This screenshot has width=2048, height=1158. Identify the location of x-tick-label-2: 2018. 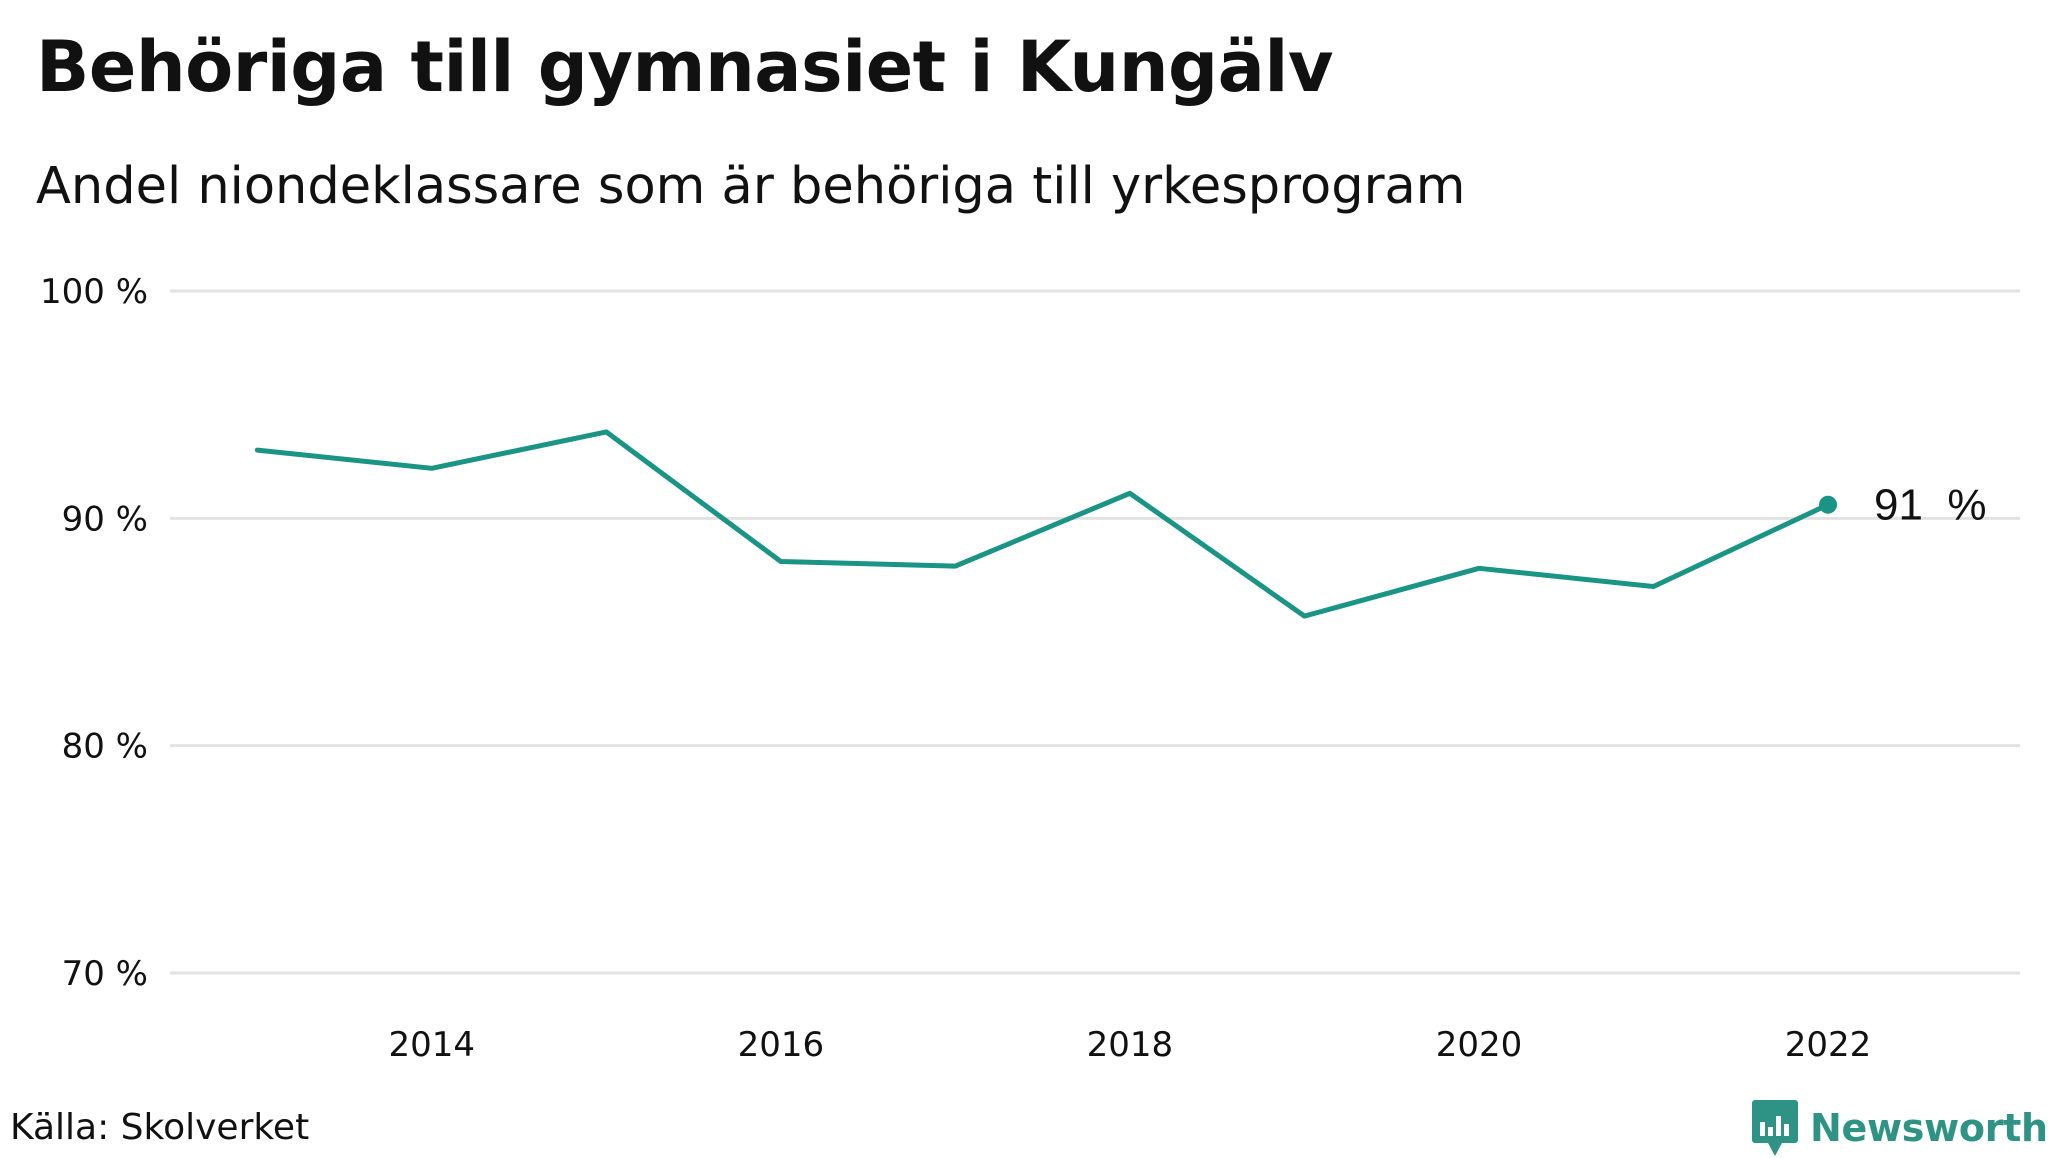
(1130, 1045).